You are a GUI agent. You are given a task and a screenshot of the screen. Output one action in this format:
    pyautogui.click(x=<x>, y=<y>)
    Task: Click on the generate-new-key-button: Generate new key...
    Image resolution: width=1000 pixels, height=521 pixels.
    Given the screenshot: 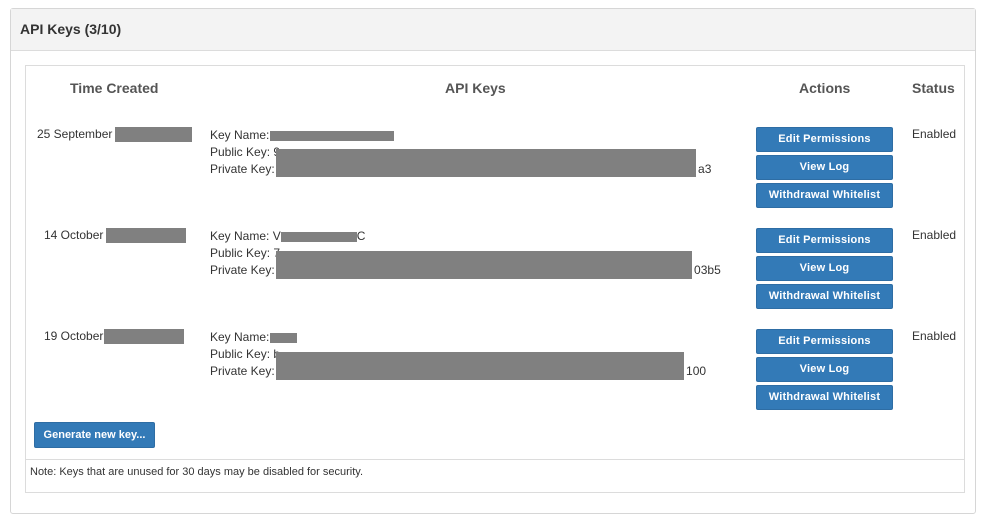 What is the action you would take?
    pyautogui.click(x=94, y=435)
    